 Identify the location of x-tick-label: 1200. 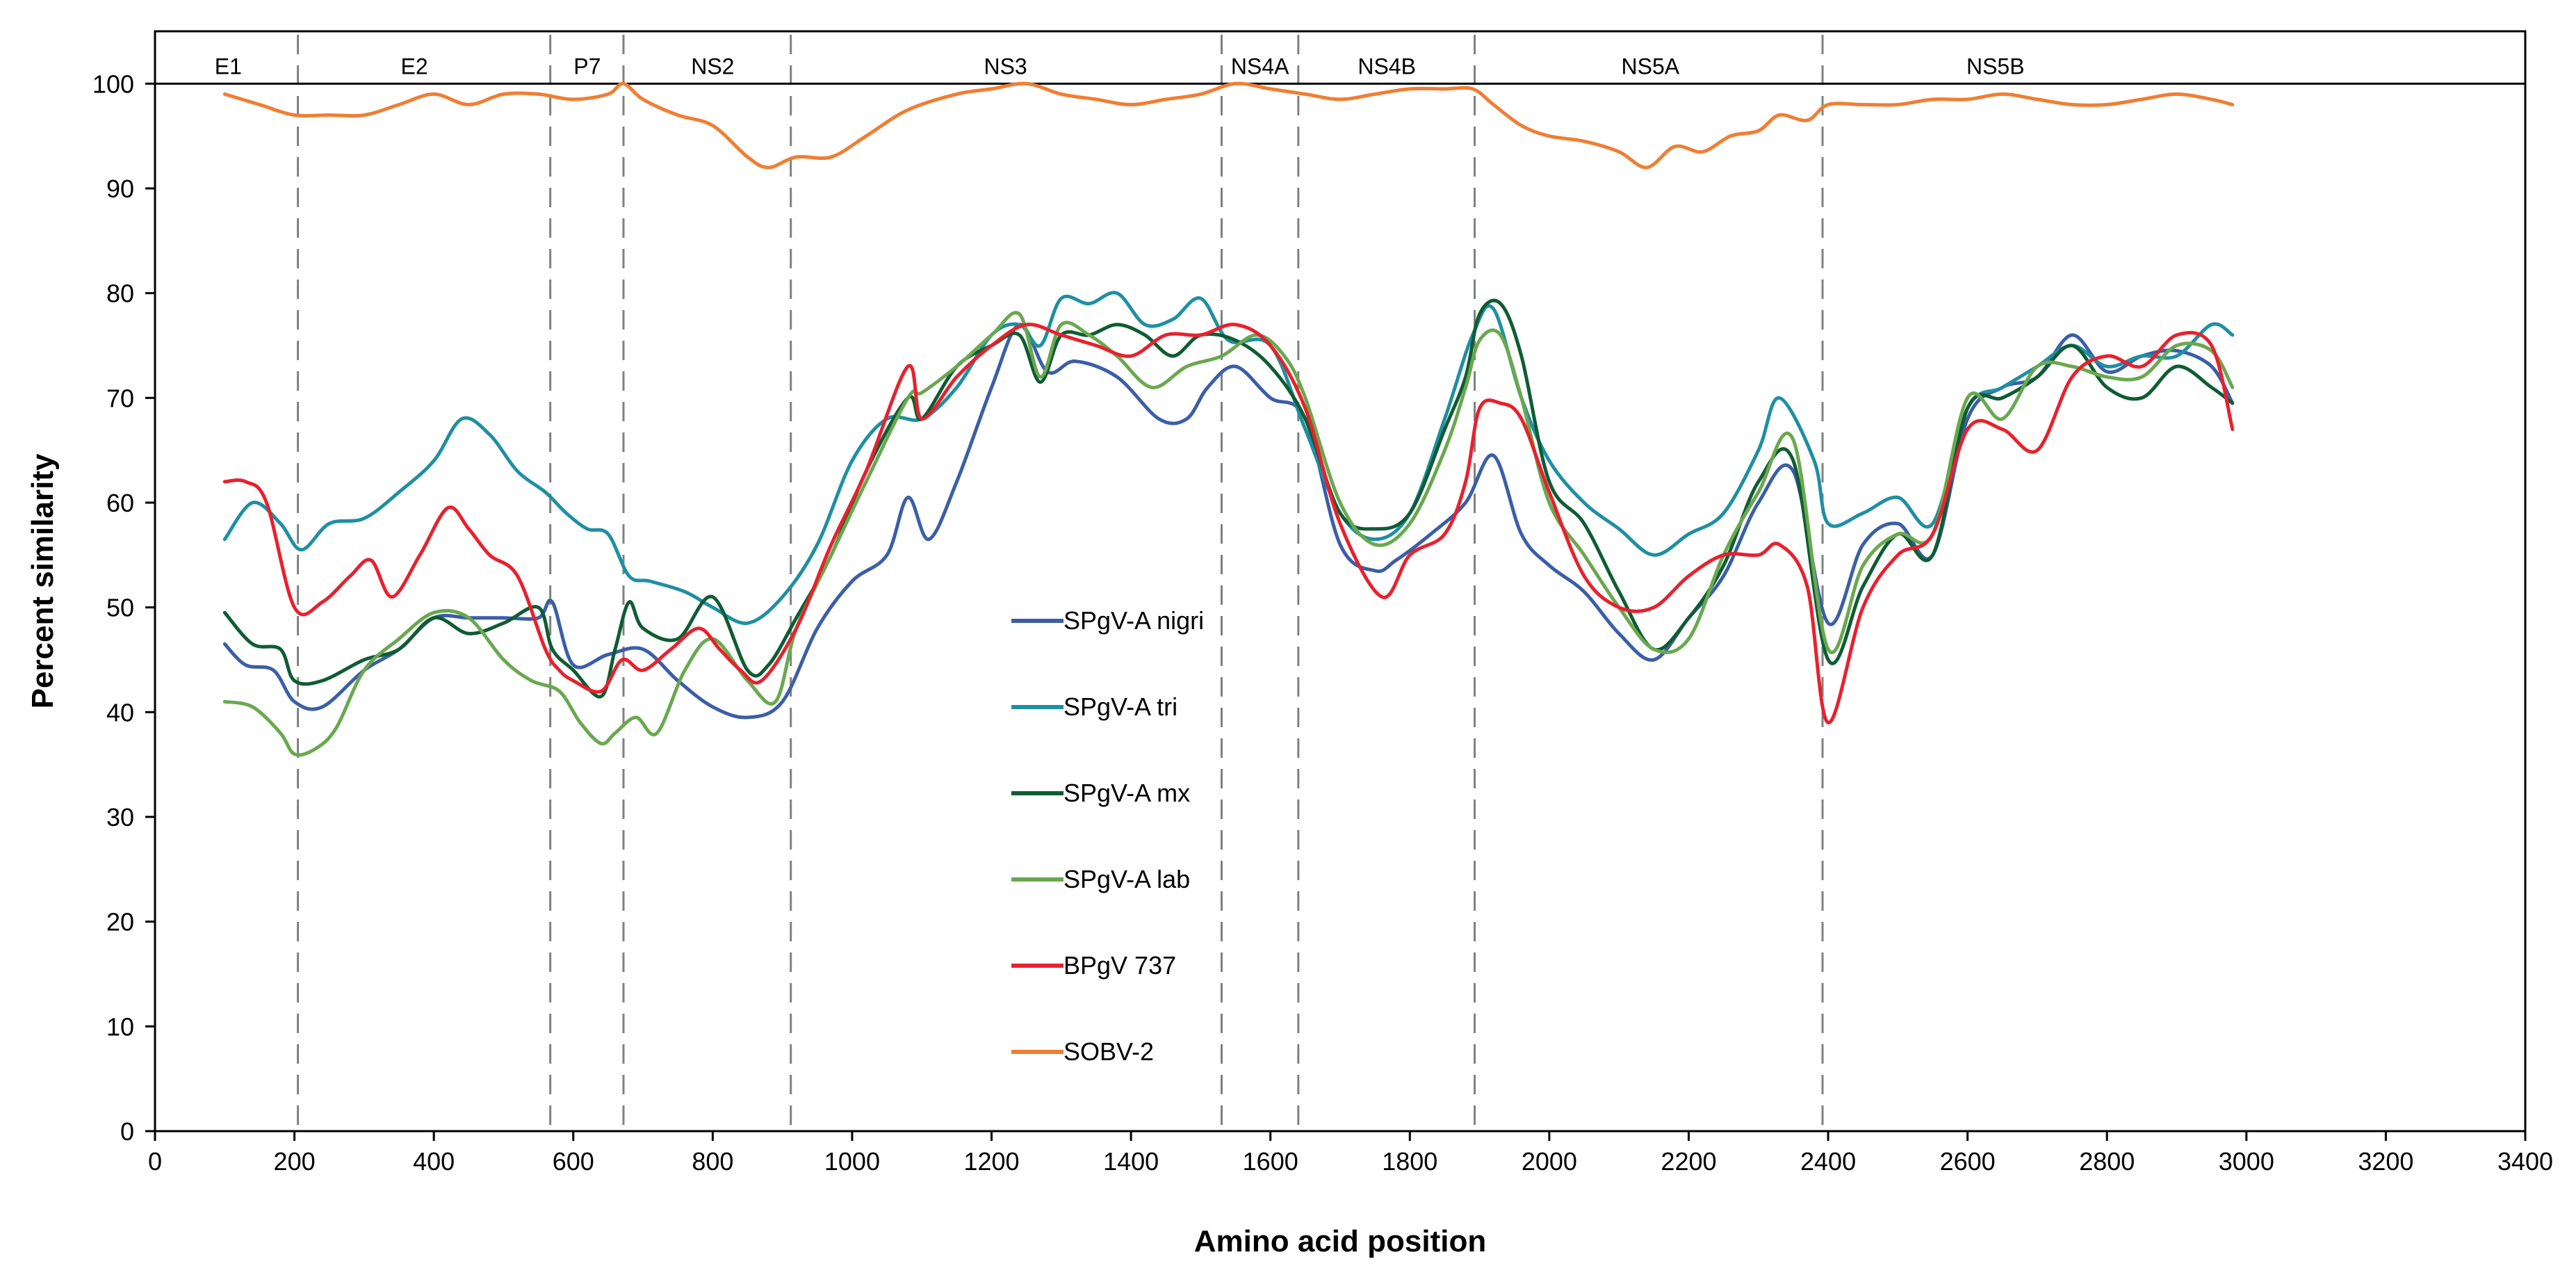
(991, 1161).